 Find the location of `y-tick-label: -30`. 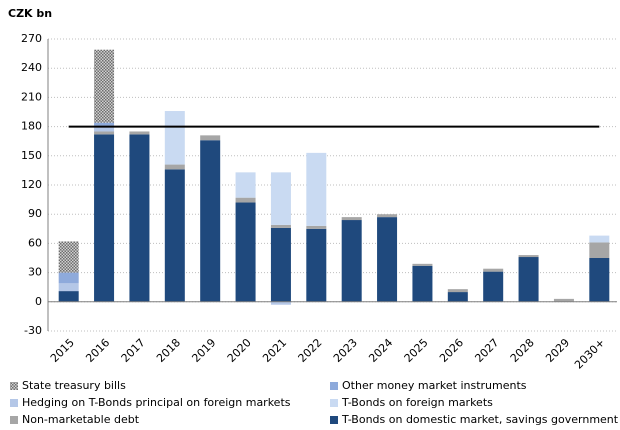

y-tick-label: -30 is located at coordinates (33, 330).